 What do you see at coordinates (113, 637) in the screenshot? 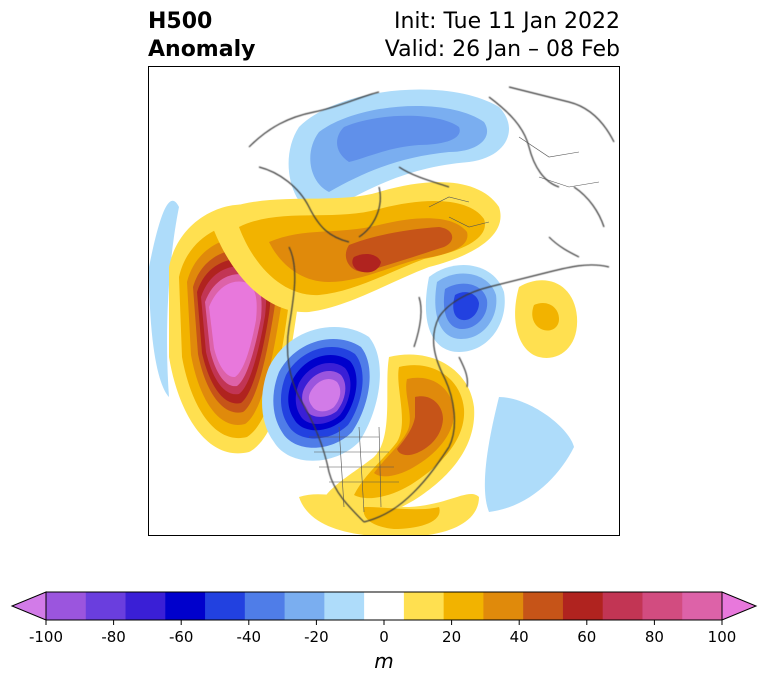
I see `colorbar-tick-label: -80` at bounding box center [113, 637].